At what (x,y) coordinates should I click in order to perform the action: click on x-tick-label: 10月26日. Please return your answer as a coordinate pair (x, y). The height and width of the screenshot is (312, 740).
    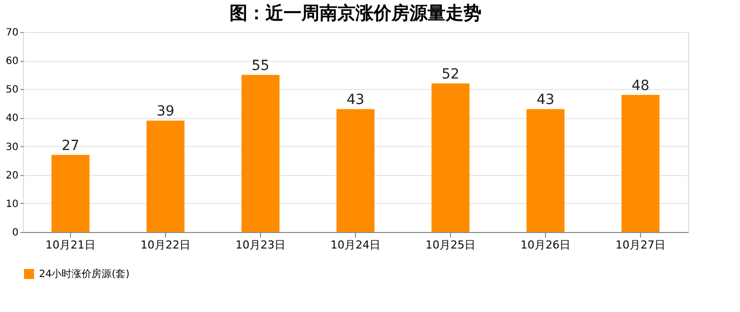
    Looking at the image, I should click on (545, 245).